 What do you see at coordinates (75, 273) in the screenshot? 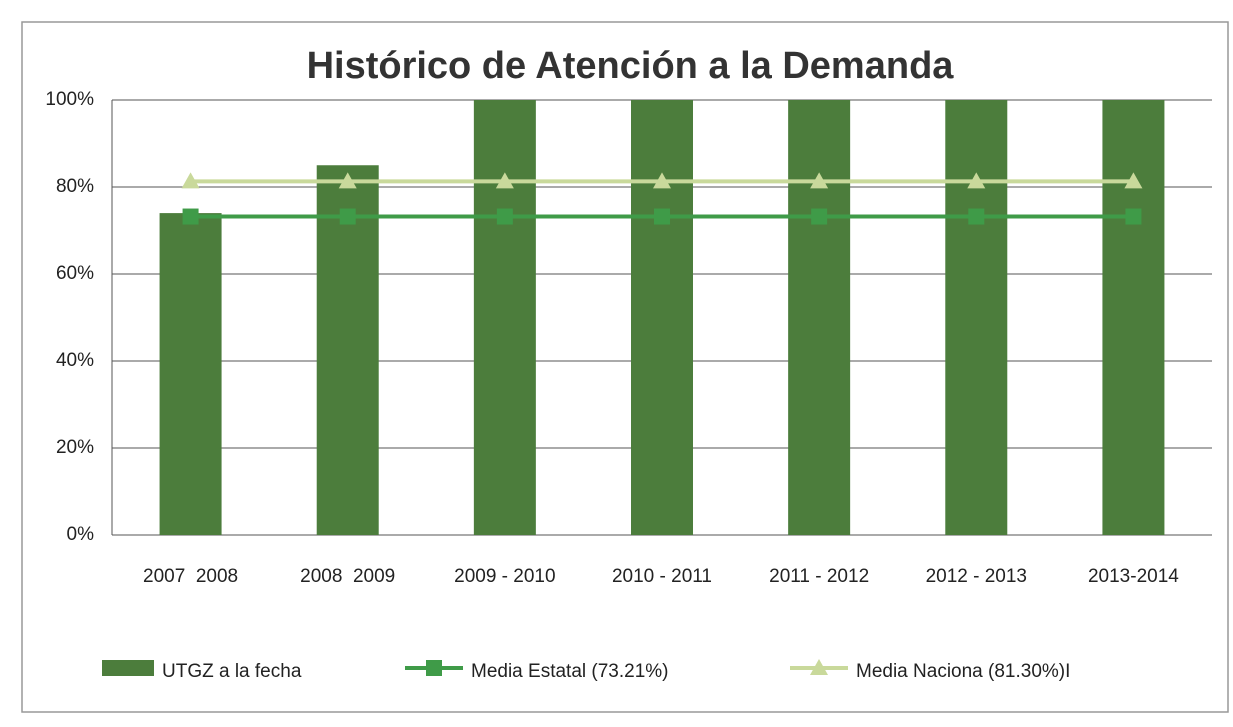
I see `y-tick-label: 60%` at bounding box center [75, 273].